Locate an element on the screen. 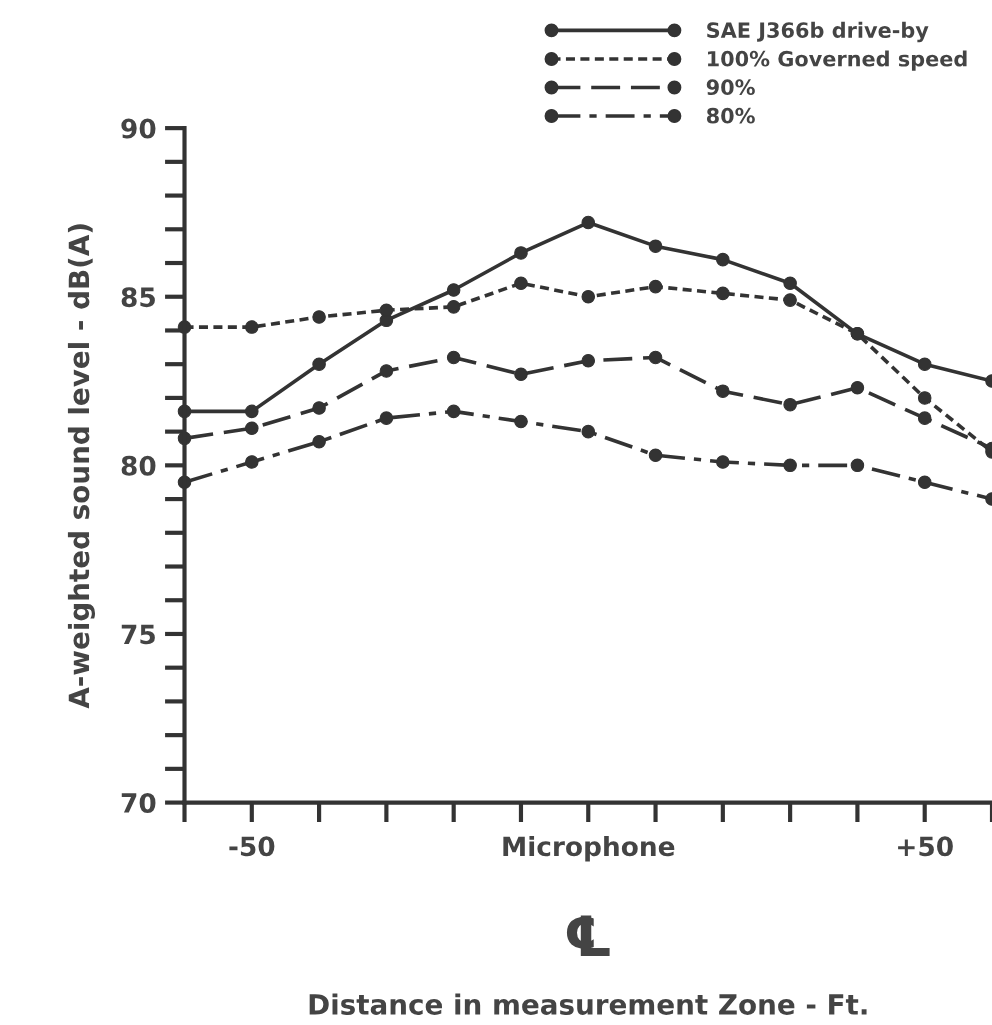 The width and height of the screenshot is (992, 1025). y-tick-label: 90 is located at coordinates (138, 128).